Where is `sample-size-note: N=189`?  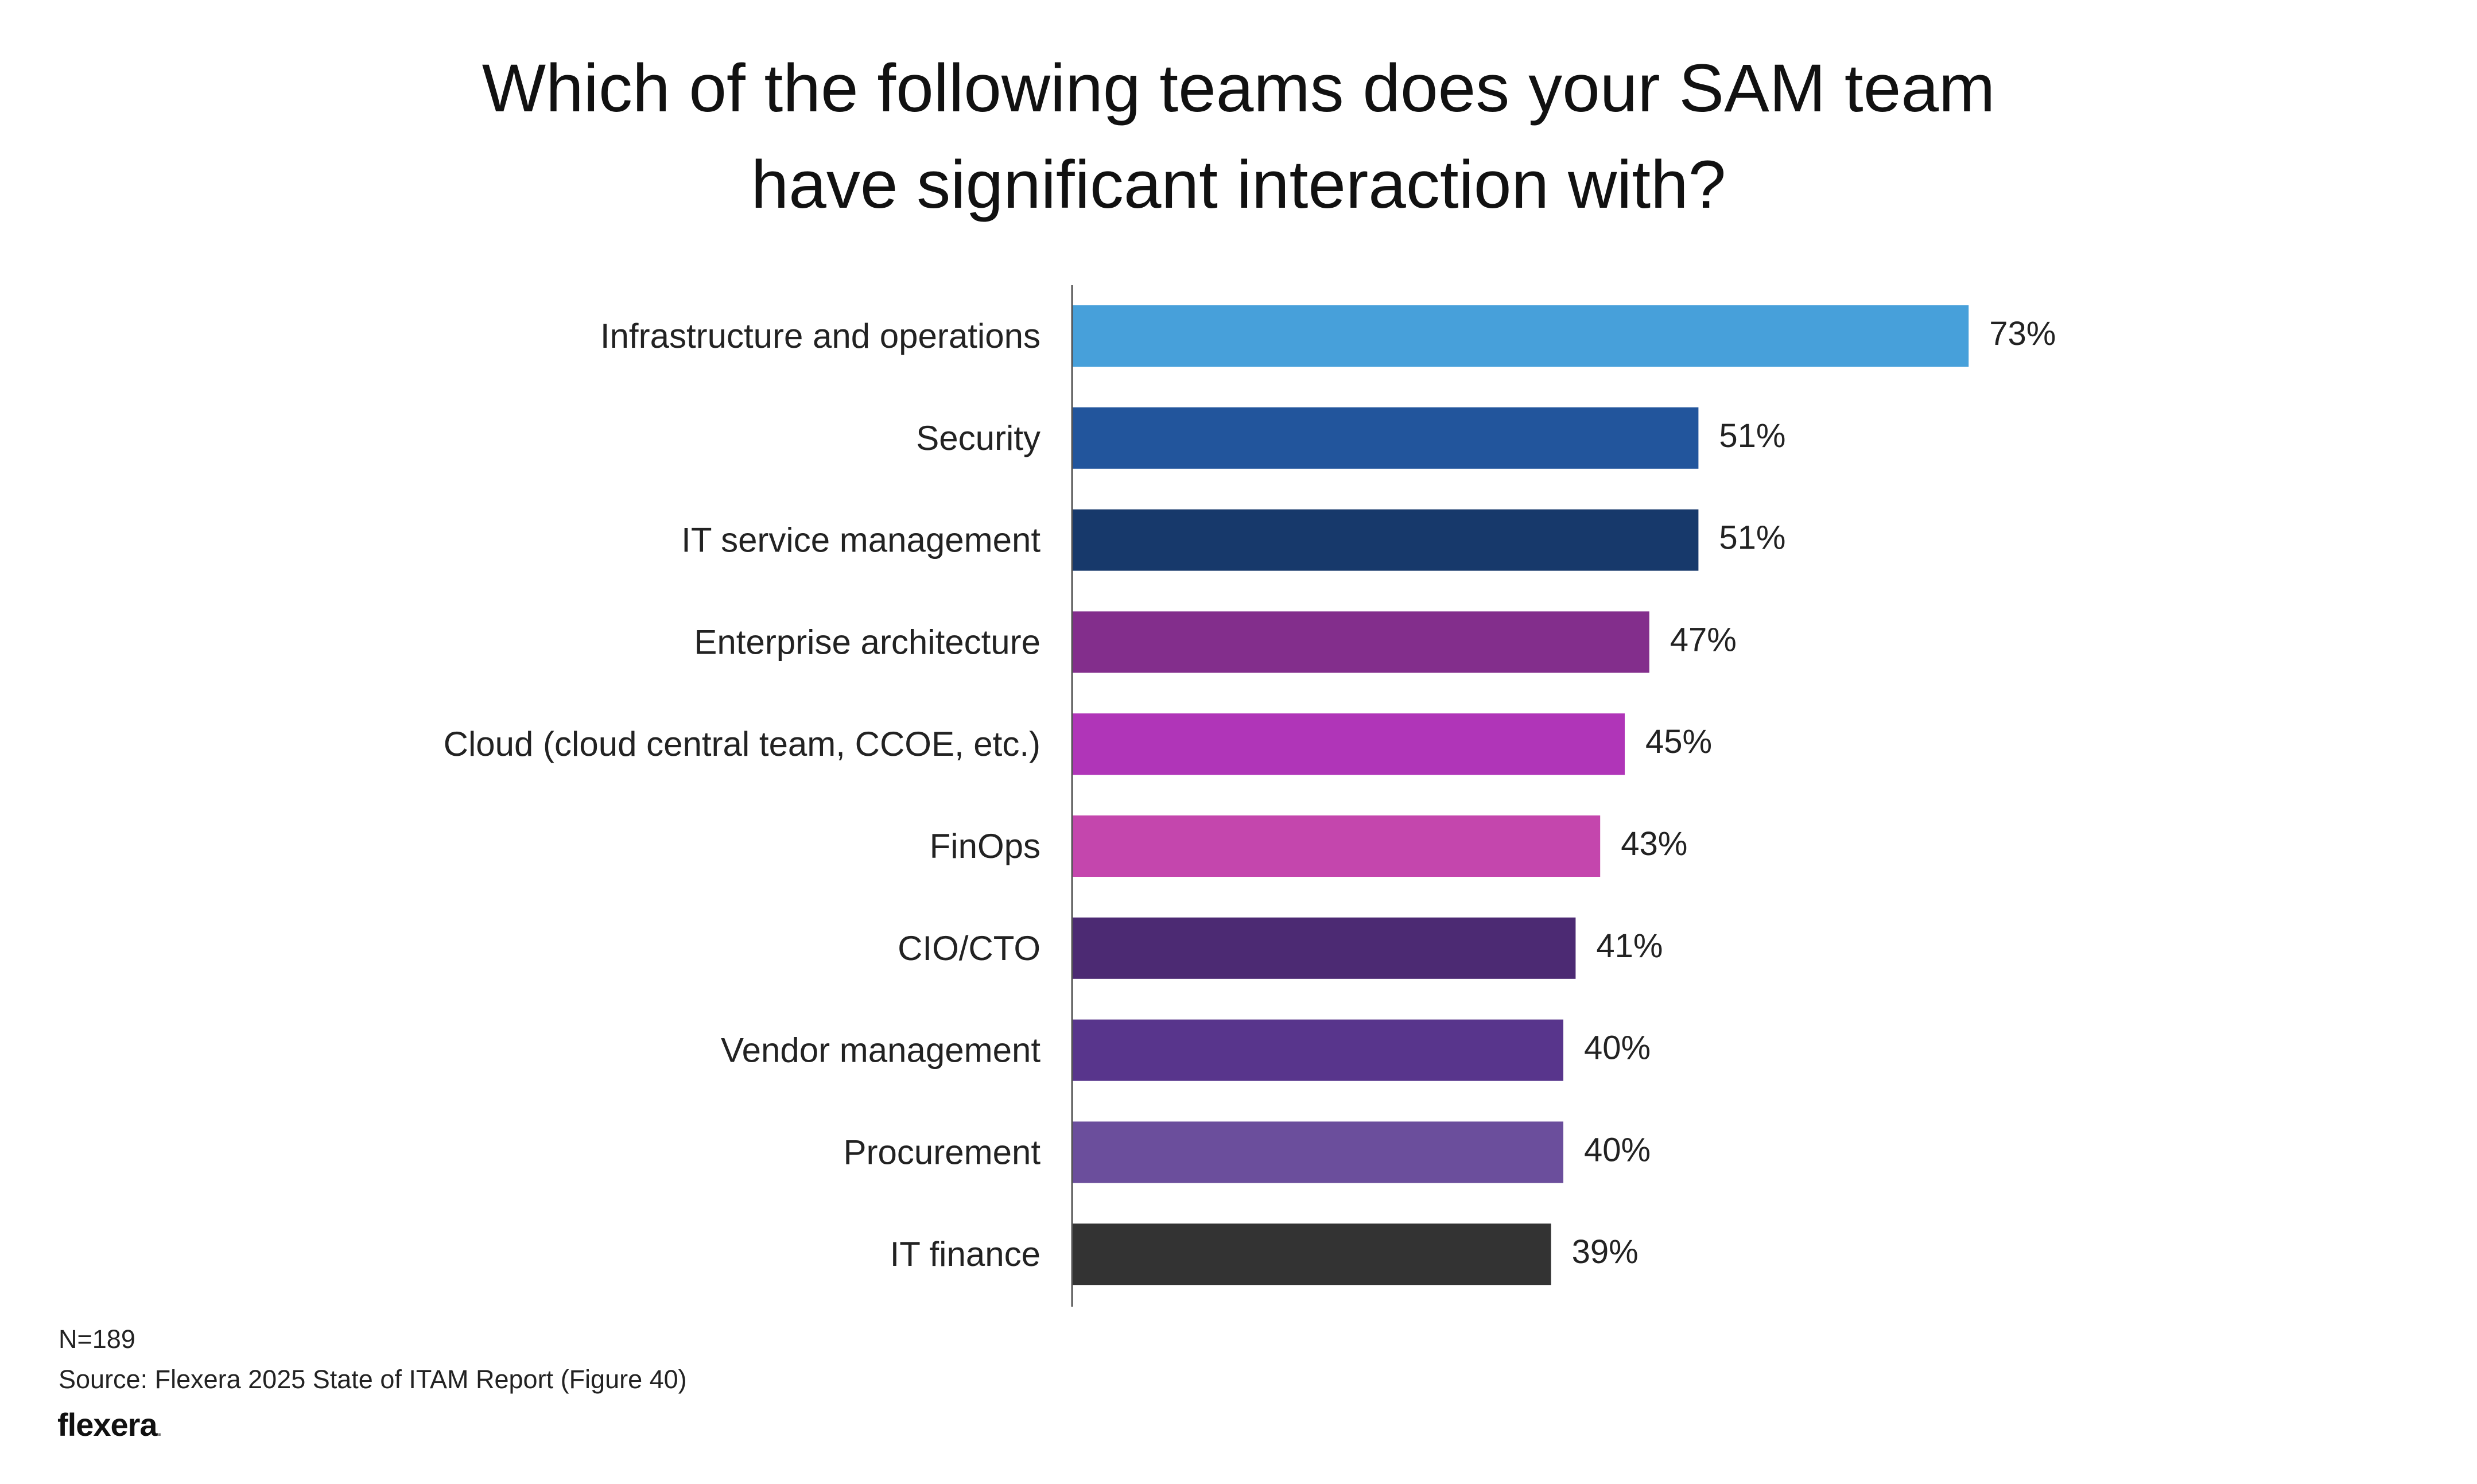 sample-size-note: N=189 is located at coordinates (97, 1339).